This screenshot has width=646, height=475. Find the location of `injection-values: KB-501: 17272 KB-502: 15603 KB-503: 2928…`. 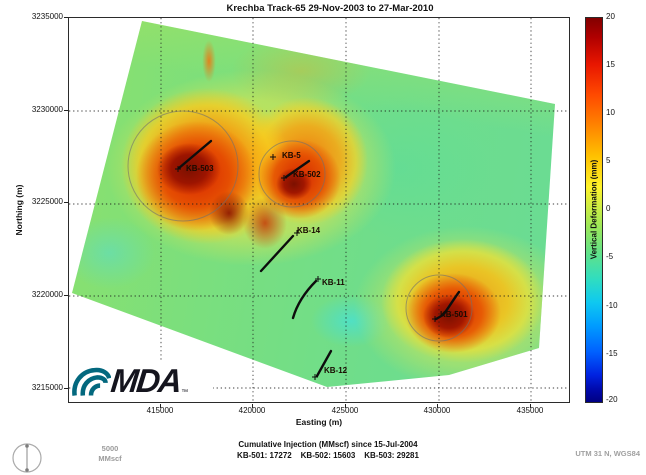

injection-values: KB-501: 17272 KB-502: 15603 KB-503: 2928… is located at coordinates (328, 455).